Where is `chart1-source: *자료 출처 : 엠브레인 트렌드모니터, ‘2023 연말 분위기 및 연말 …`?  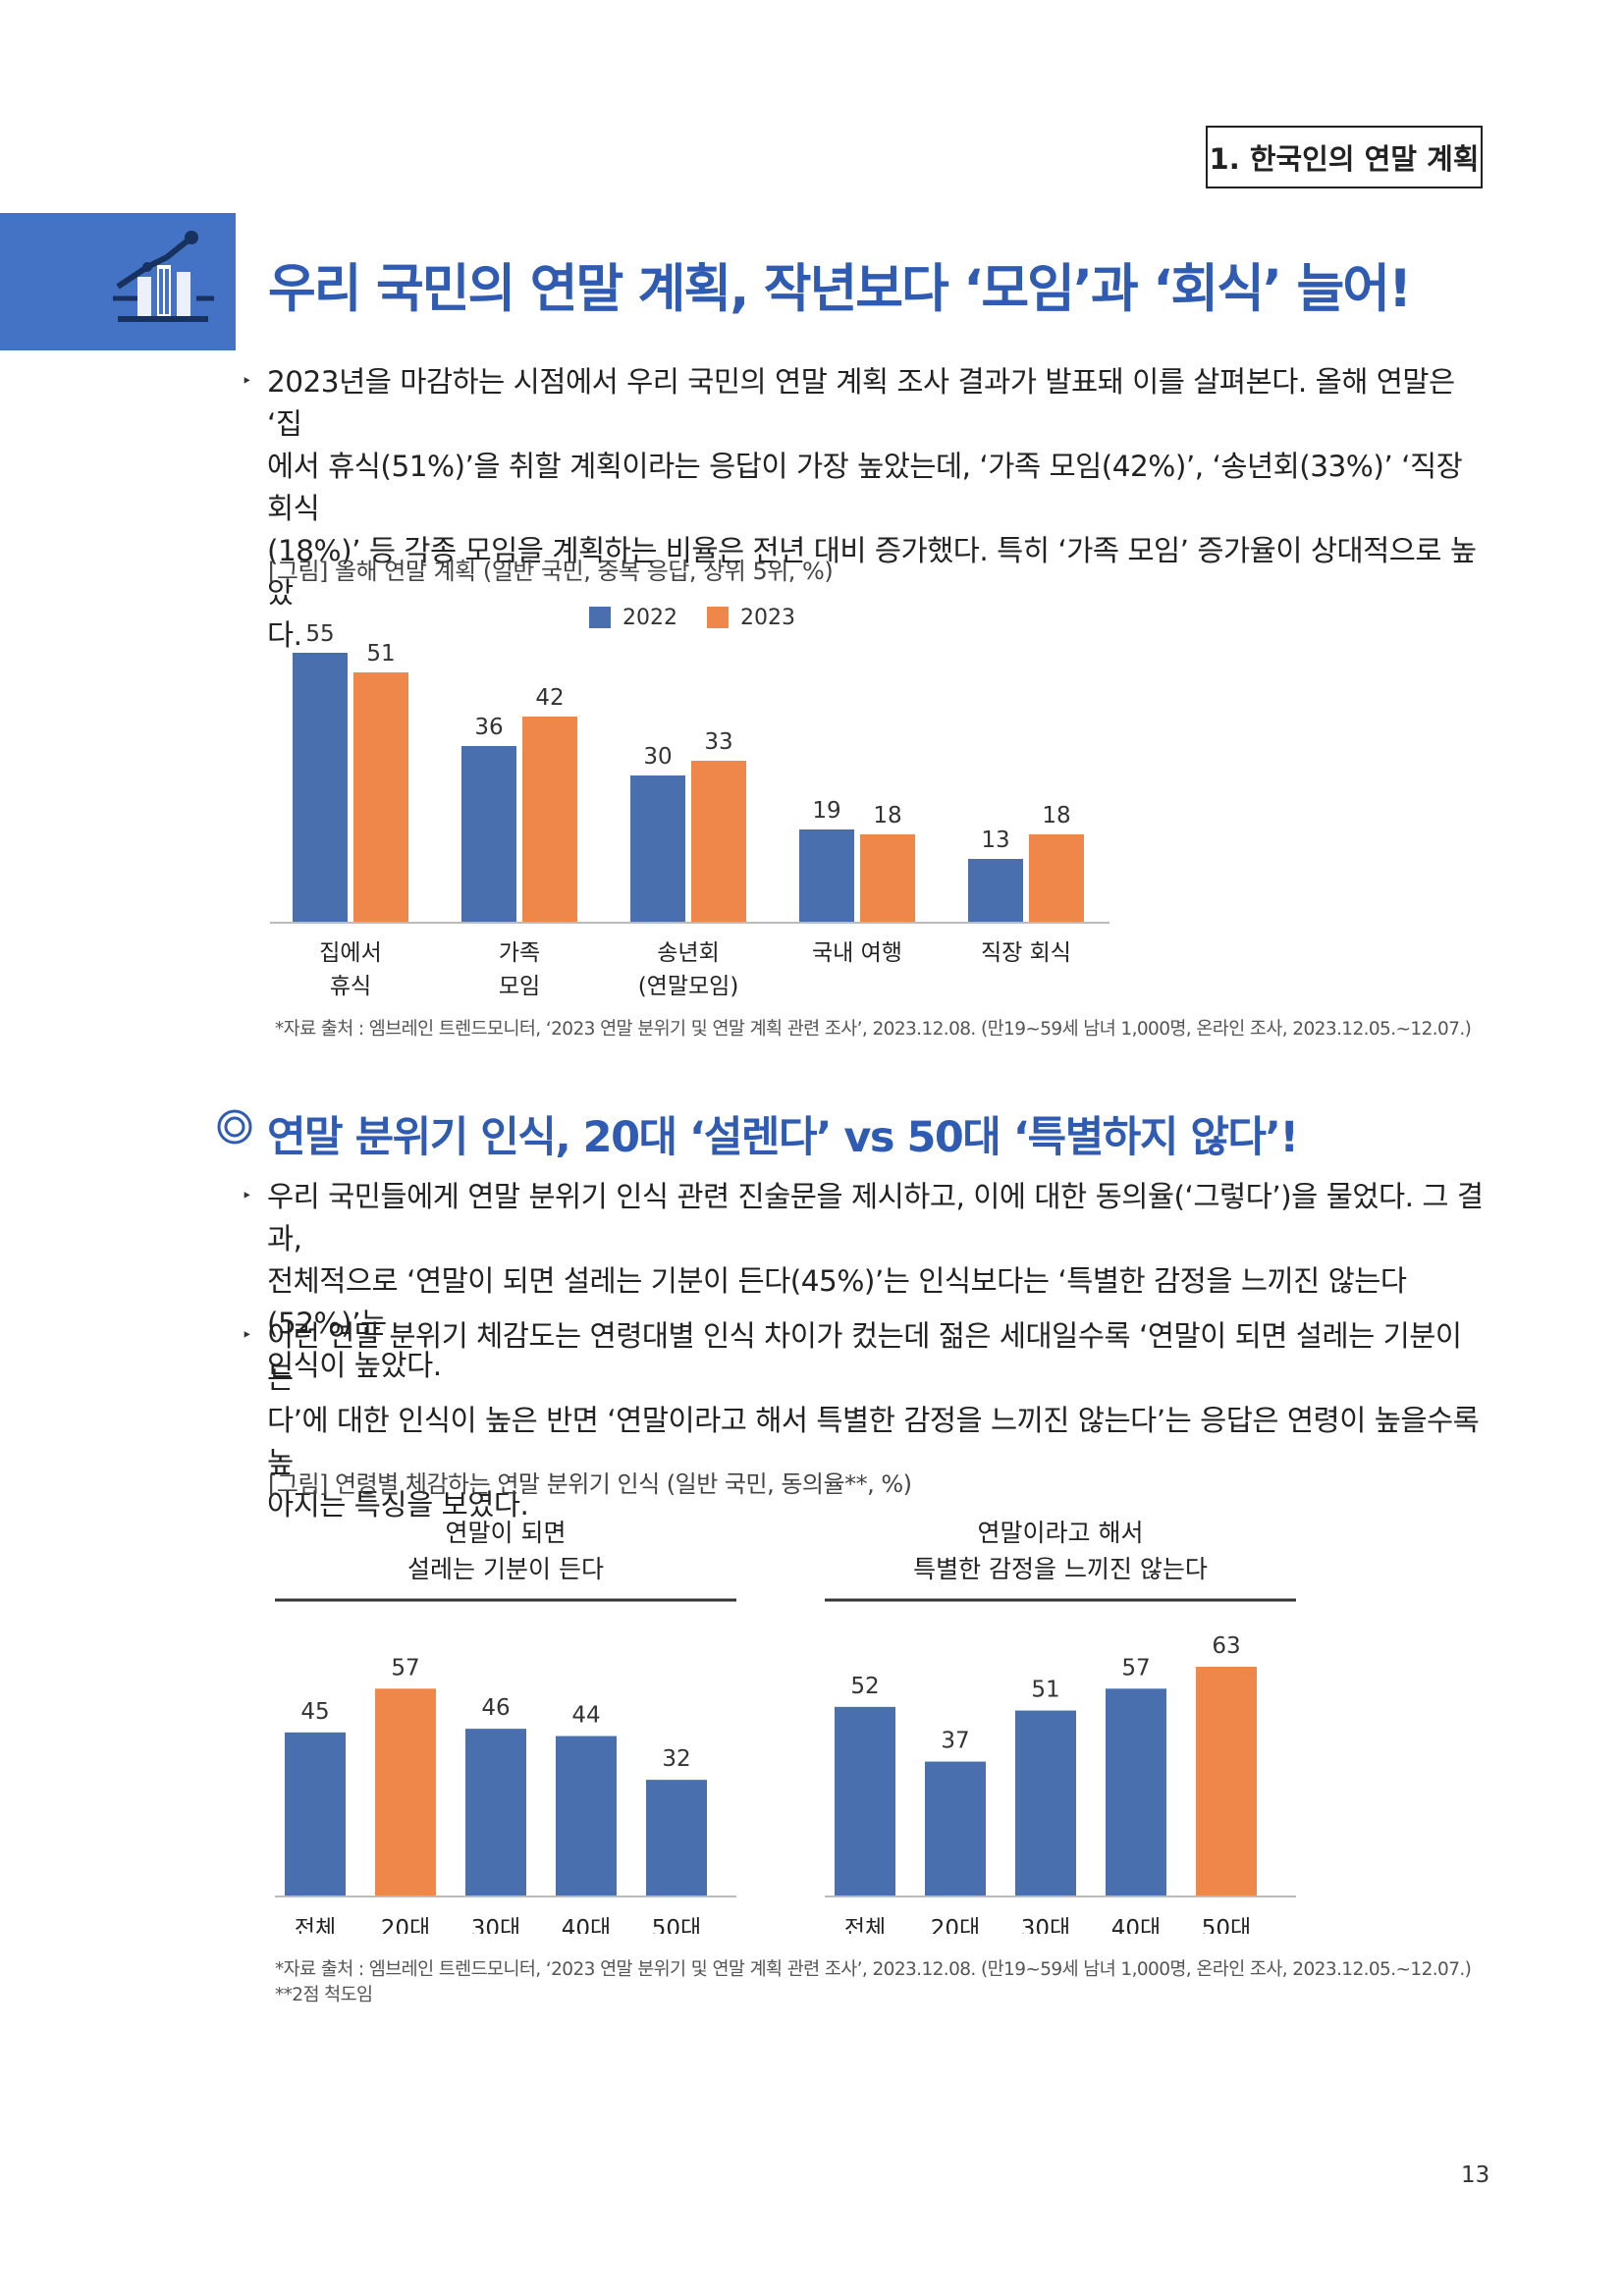 chart1-source: *자료 출처 : 엠브레인 트렌드모니터, ‘2023 연말 분위기 및 연말 … is located at coordinates (873, 1030).